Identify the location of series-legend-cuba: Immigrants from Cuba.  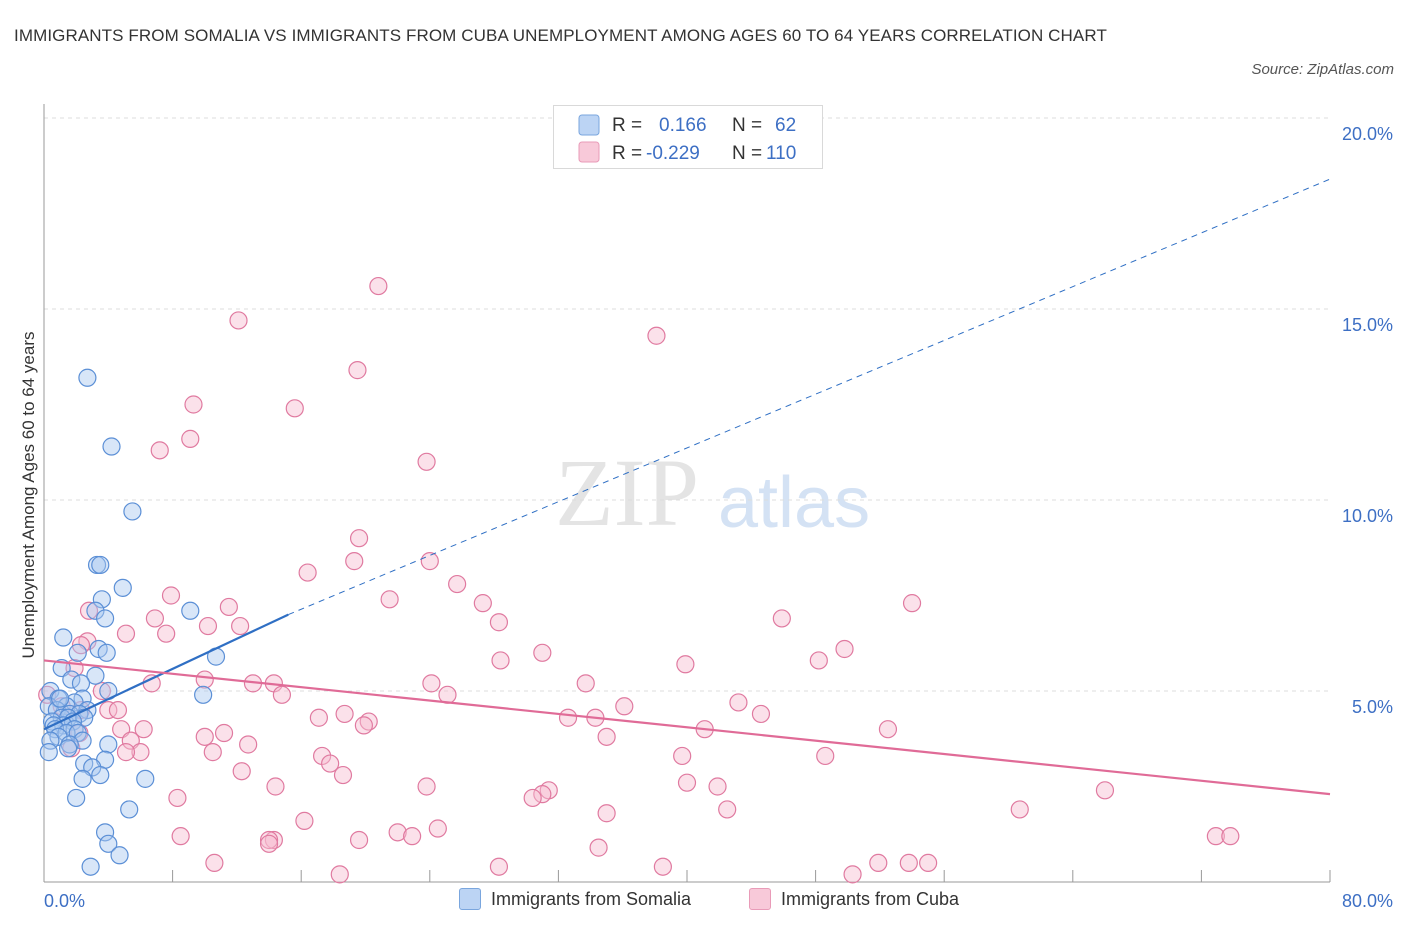
(854, 899).